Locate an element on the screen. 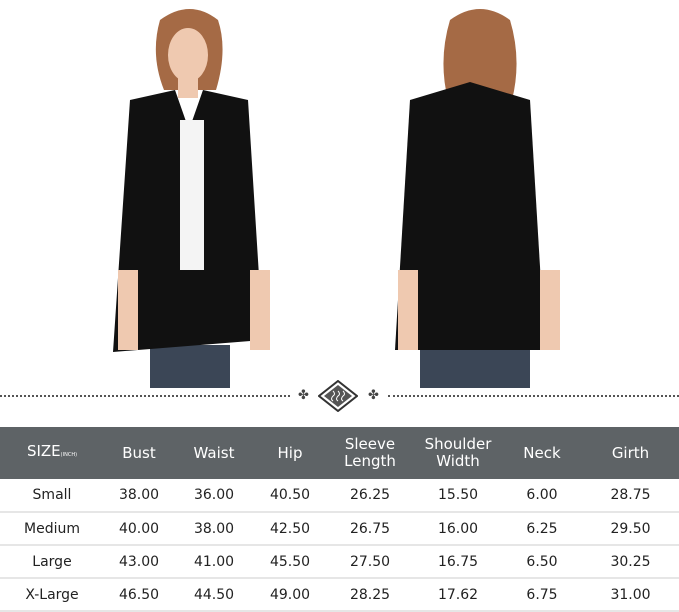  diamond-ornament-icon is located at coordinates (338, 396).